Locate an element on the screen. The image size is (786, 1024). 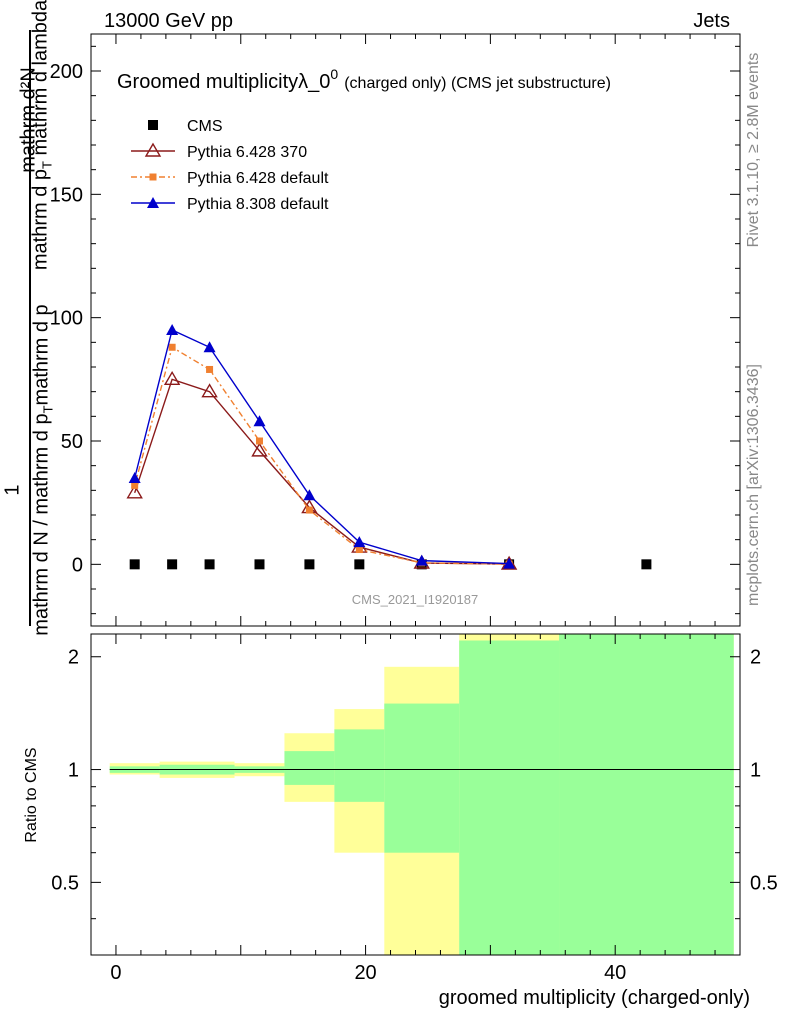
ratio-y-tick-label: 1 is located at coordinates (73, 771).